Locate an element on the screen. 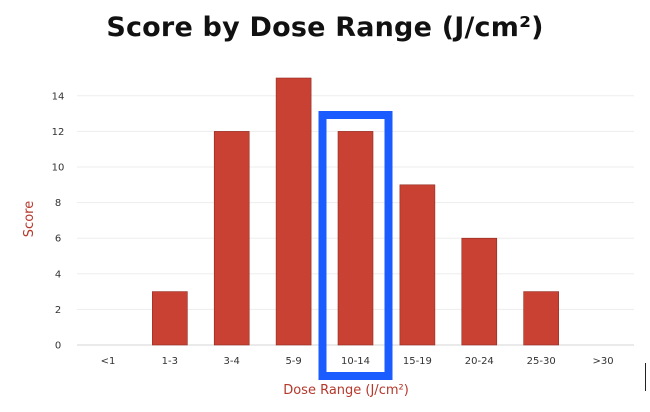 The image size is (650, 412). chart-title: Score by Dose Range (J/cm²) is located at coordinates (325, 27).